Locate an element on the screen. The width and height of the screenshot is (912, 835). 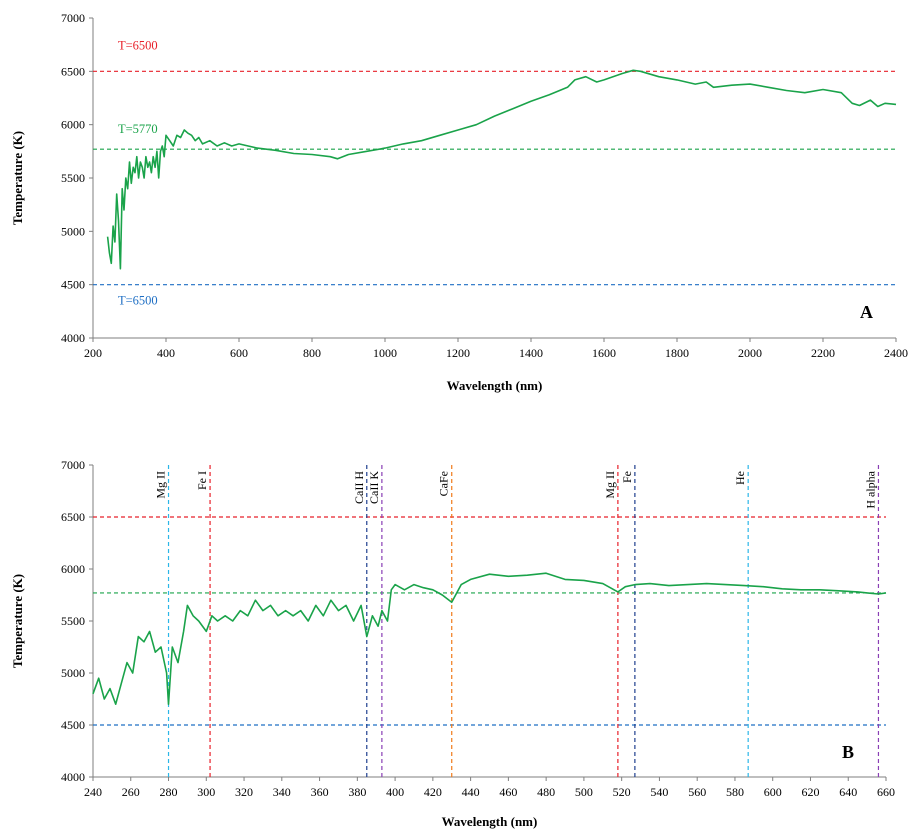
temperature-series-line is located at coordinates (489, 639).